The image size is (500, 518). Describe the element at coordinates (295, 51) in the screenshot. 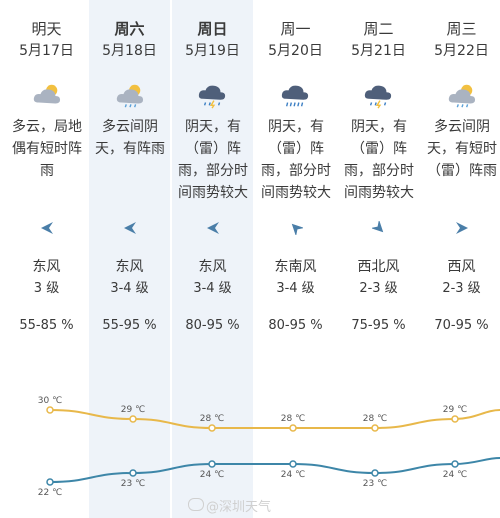

I see `day-date: 5月20日` at that location.